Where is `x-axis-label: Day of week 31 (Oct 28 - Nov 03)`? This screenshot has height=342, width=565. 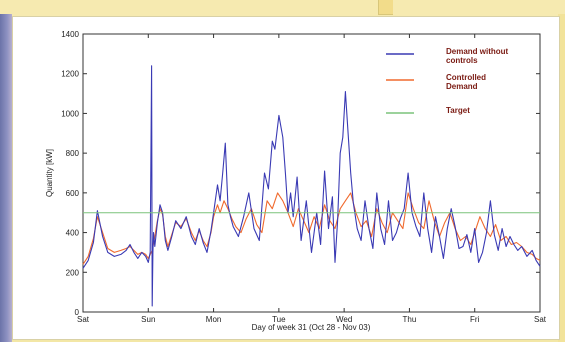 x-axis-label: Day of week 31 (Oct 28 - Nov 03) is located at coordinates (311, 327).